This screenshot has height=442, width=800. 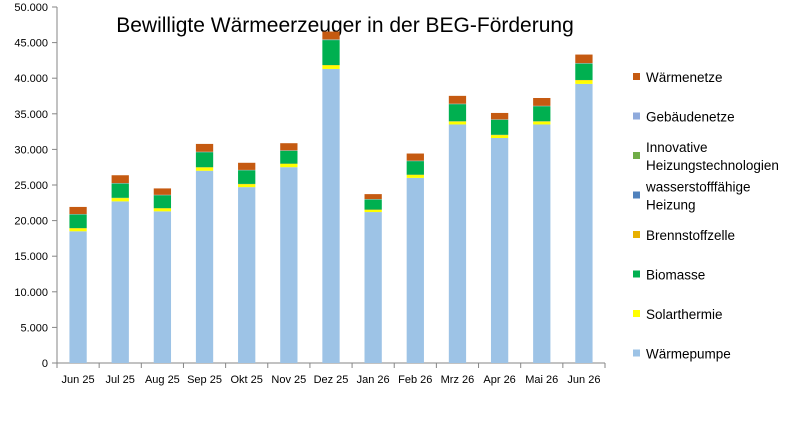 What do you see at coordinates (373, 380) in the screenshot?
I see `x-tick-label: Jan 26` at bounding box center [373, 380].